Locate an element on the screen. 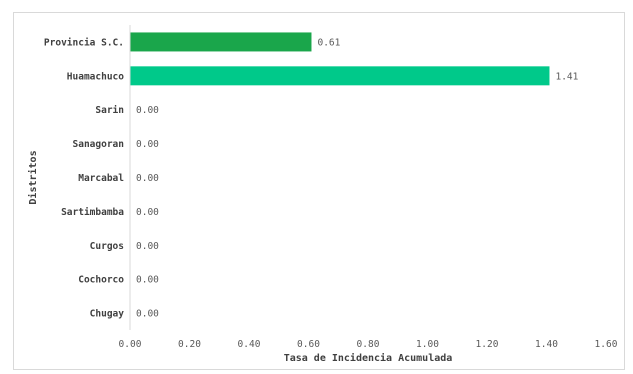 Image resolution: width=633 pixels, height=374 pixels. category-label: Huamachuco is located at coordinates (95, 76).